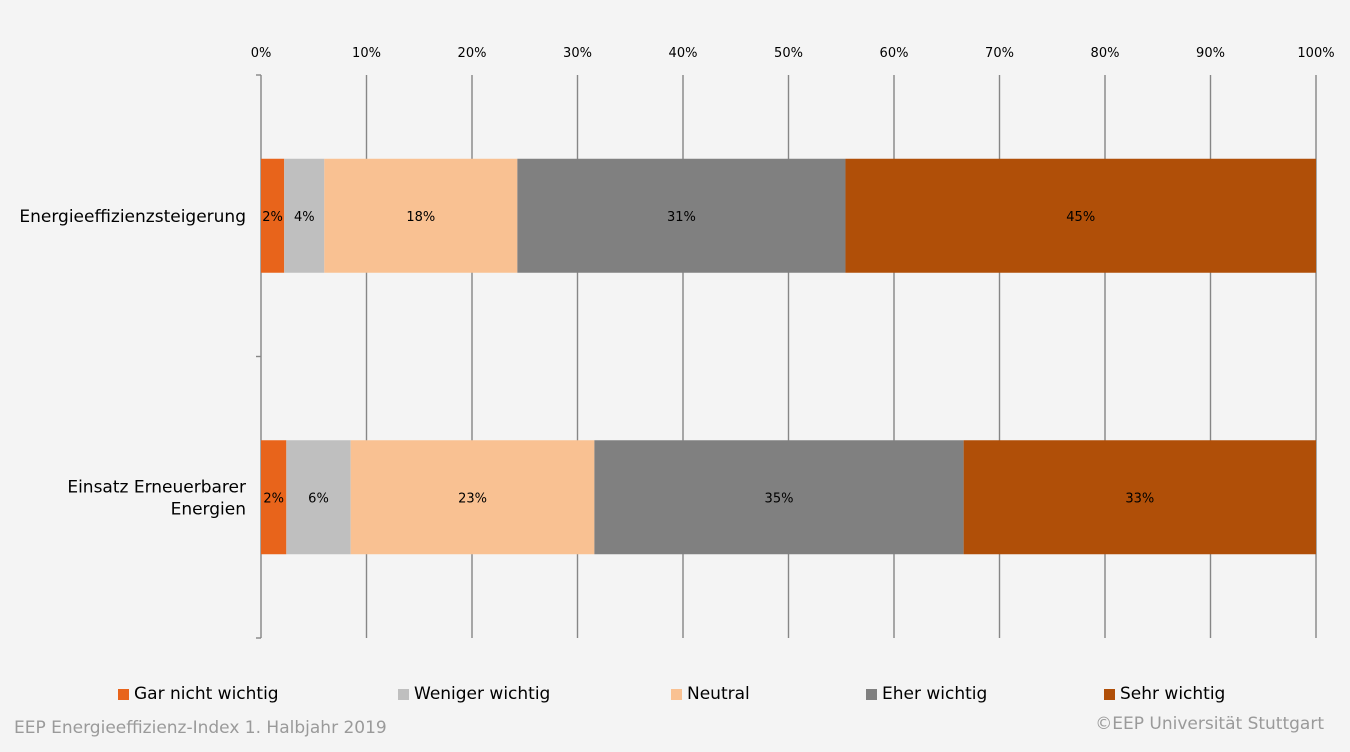 The image size is (1350, 752). Describe the element at coordinates (208, 509) in the screenshot. I see `category-label: Energien` at that location.